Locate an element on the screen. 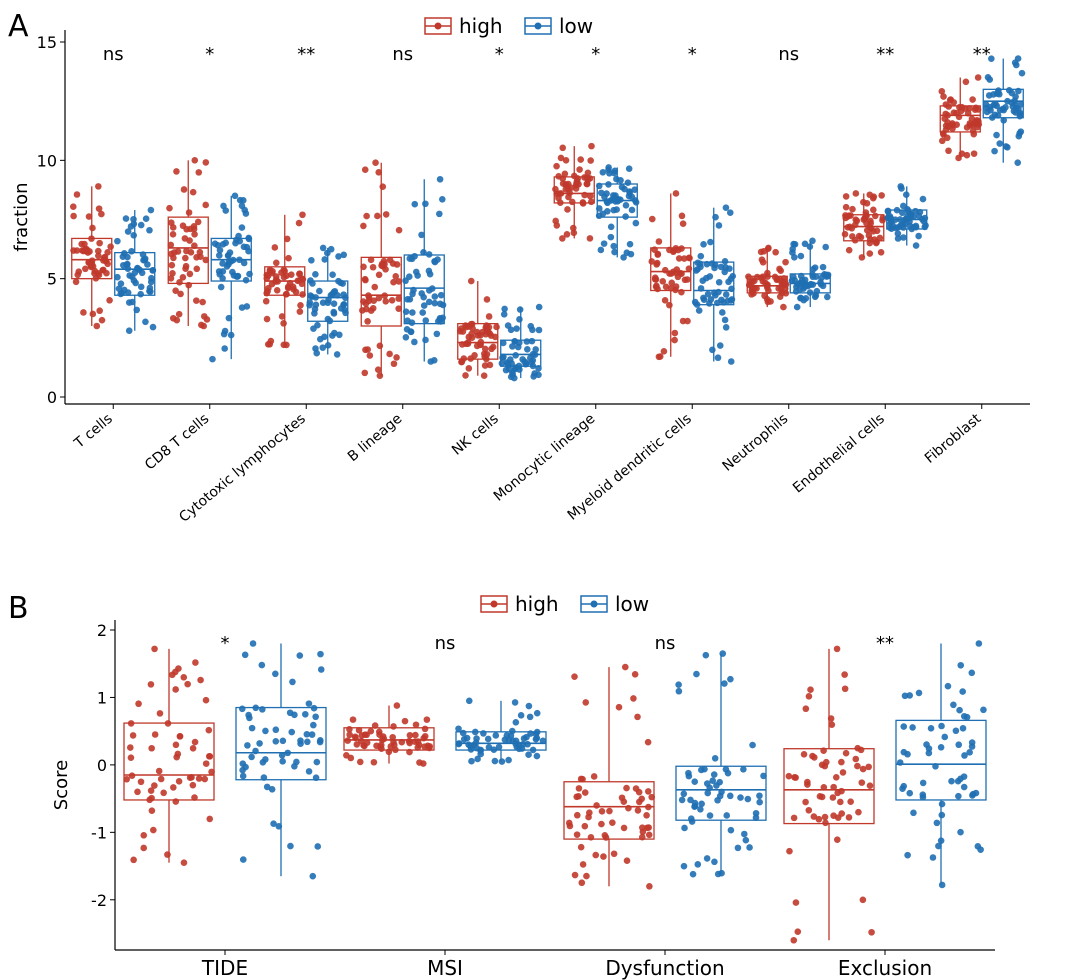  x-tick-label: TIDE is located at coordinates (224, 968).